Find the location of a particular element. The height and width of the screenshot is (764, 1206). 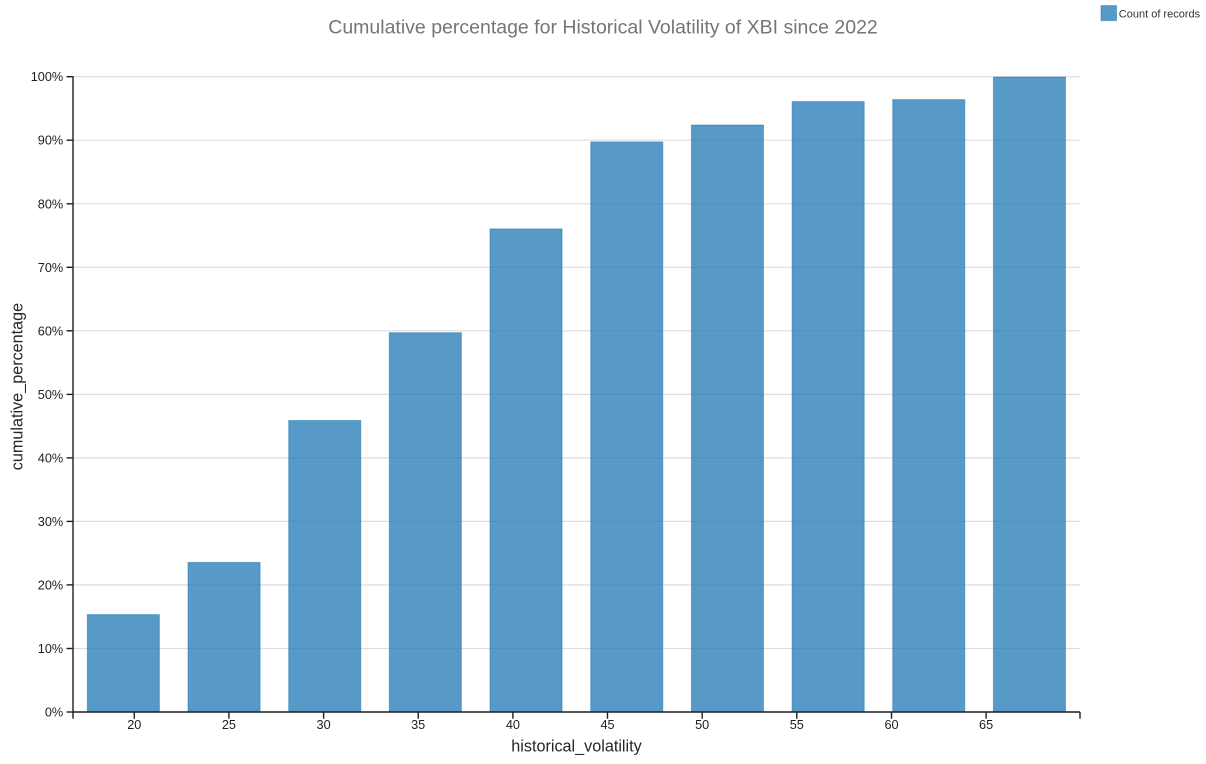

svg-text: 80% is located at coordinates (50, 204).